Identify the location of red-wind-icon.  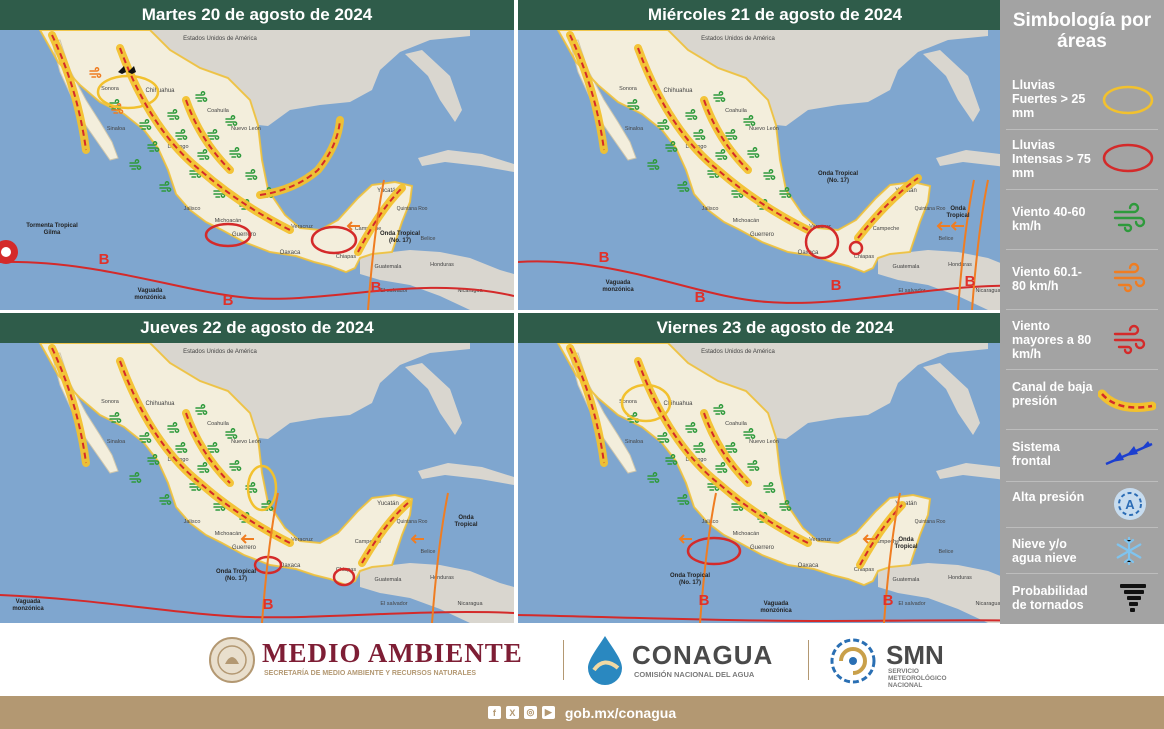
(1129, 339).